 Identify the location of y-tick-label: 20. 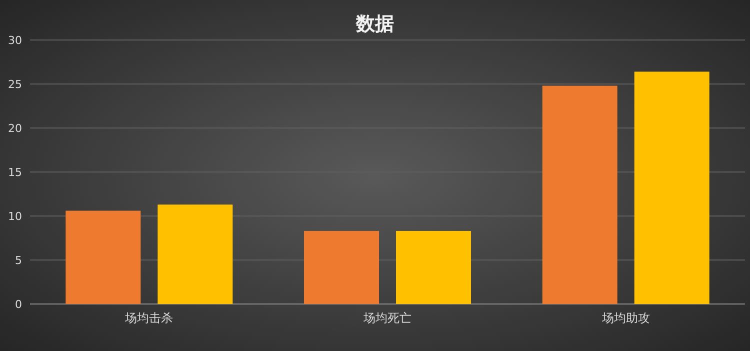
(15, 128).